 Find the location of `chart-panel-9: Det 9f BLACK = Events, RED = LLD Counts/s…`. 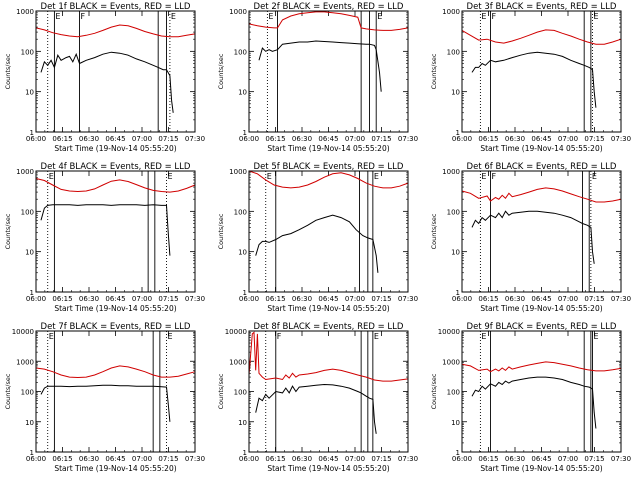

chart-panel-9: Det 9f BLACK = Events, RED = LLD Counts/s… is located at coordinates (530, 397).